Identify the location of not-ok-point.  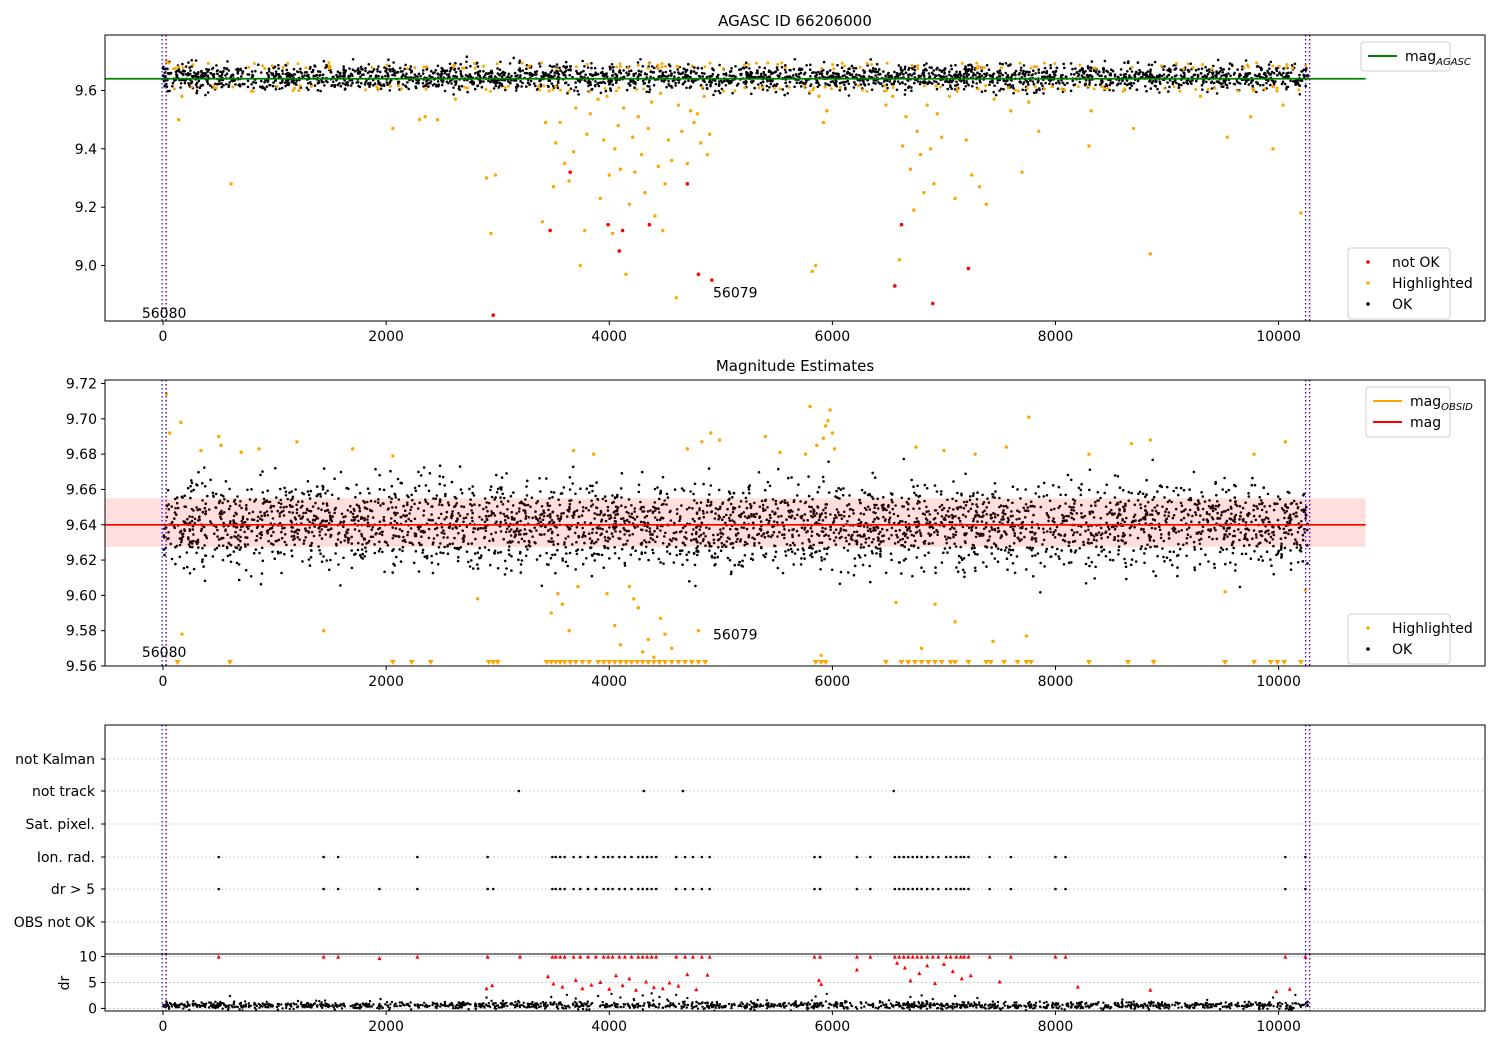
(932, 303).